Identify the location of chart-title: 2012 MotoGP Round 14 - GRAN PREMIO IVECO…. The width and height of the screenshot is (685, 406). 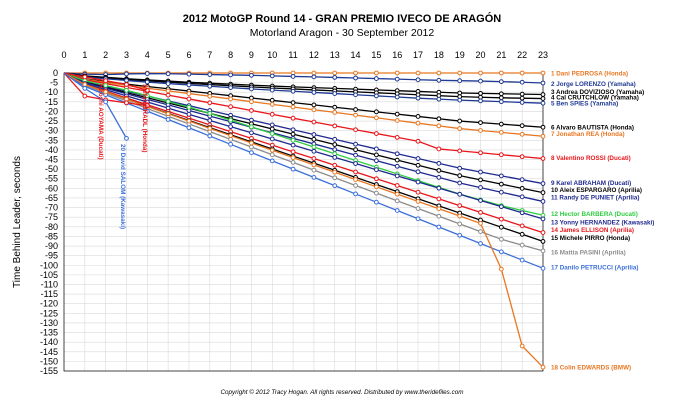
(342, 18).